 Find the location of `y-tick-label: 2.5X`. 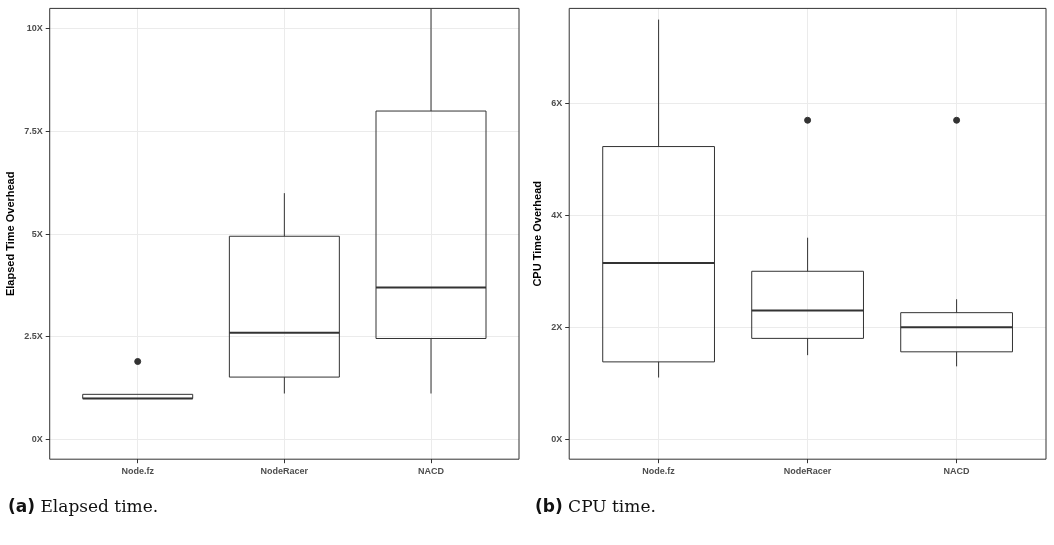

y-tick-label: 2.5X is located at coordinates (33, 336).